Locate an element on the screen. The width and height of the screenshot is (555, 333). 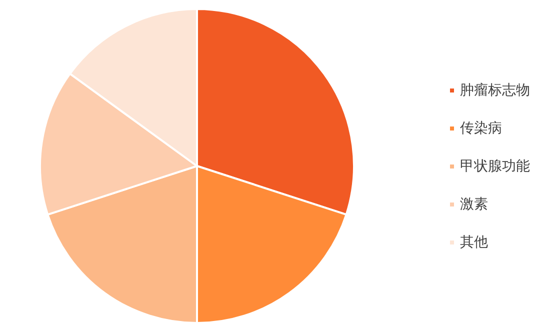
legend-label: 甲状腺功能 is located at coordinates (495, 166).